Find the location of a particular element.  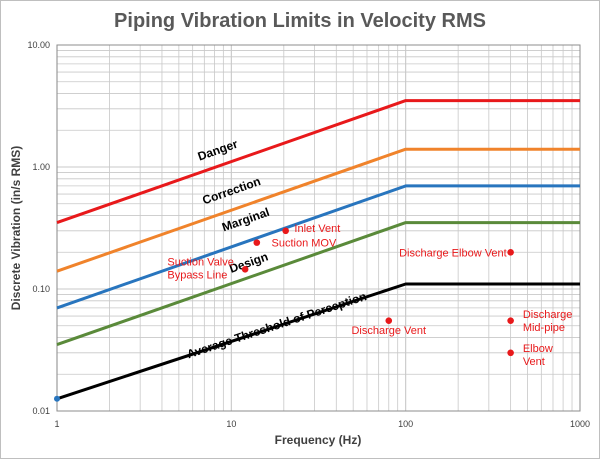

point-label-discharge-elbow-vent: Discharge Elbow Vent is located at coordinates (453, 253).